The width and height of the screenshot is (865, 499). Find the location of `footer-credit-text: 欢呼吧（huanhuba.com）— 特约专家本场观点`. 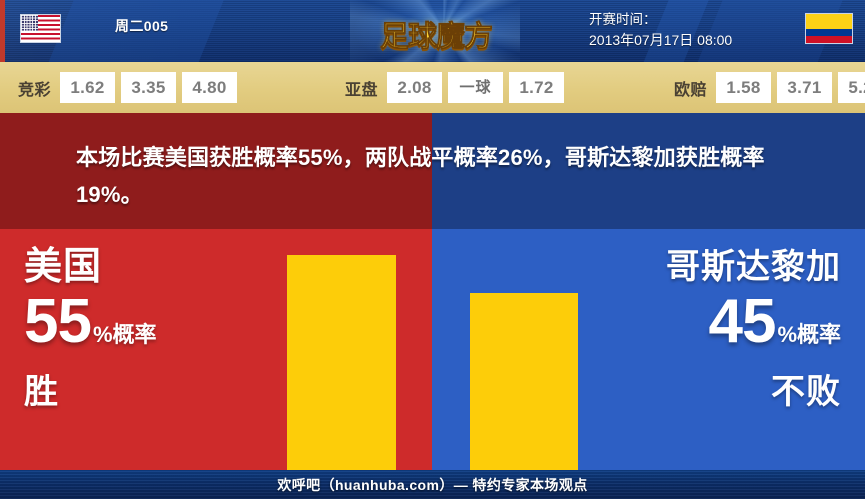

footer-credit-text: 欢呼吧（huanhuba.com）— 特约专家本场观点 is located at coordinates (432, 484).